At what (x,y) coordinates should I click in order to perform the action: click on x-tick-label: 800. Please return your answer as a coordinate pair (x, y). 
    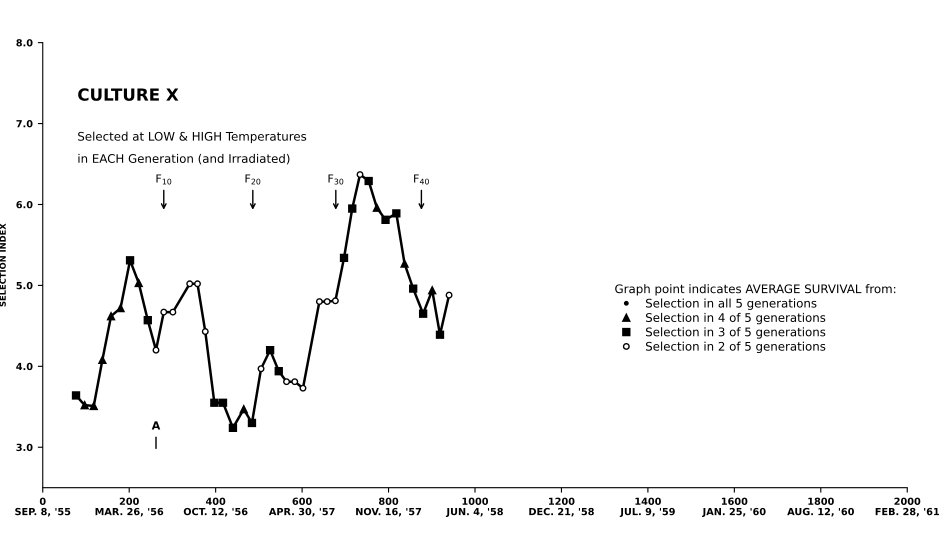
    Looking at the image, I should click on (388, 501).